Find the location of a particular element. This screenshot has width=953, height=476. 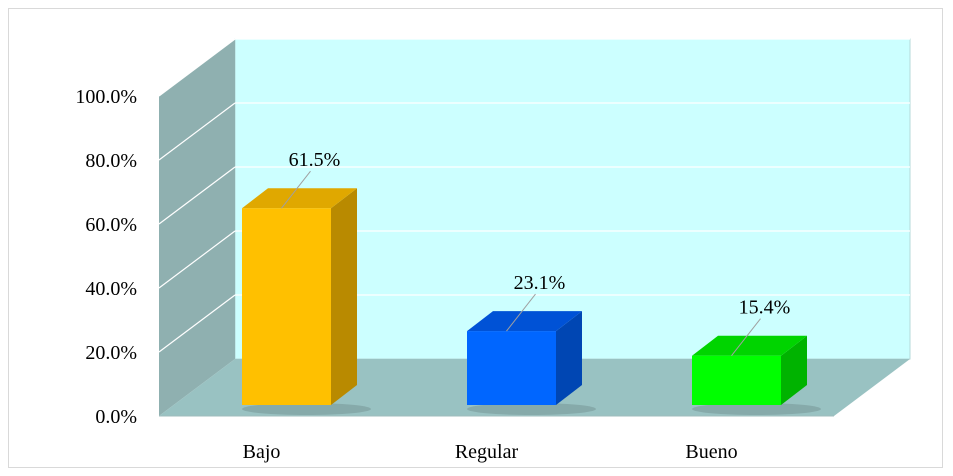

x-tick-label: Bueno is located at coordinates (711, 452).